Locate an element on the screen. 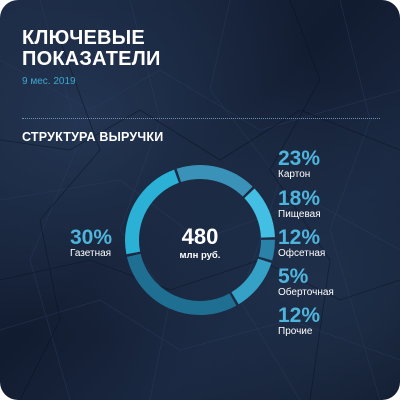 This screenshot has width=400, height=400. slice-percent-gazetnaya: 30% is located at coordinates (91, 237).